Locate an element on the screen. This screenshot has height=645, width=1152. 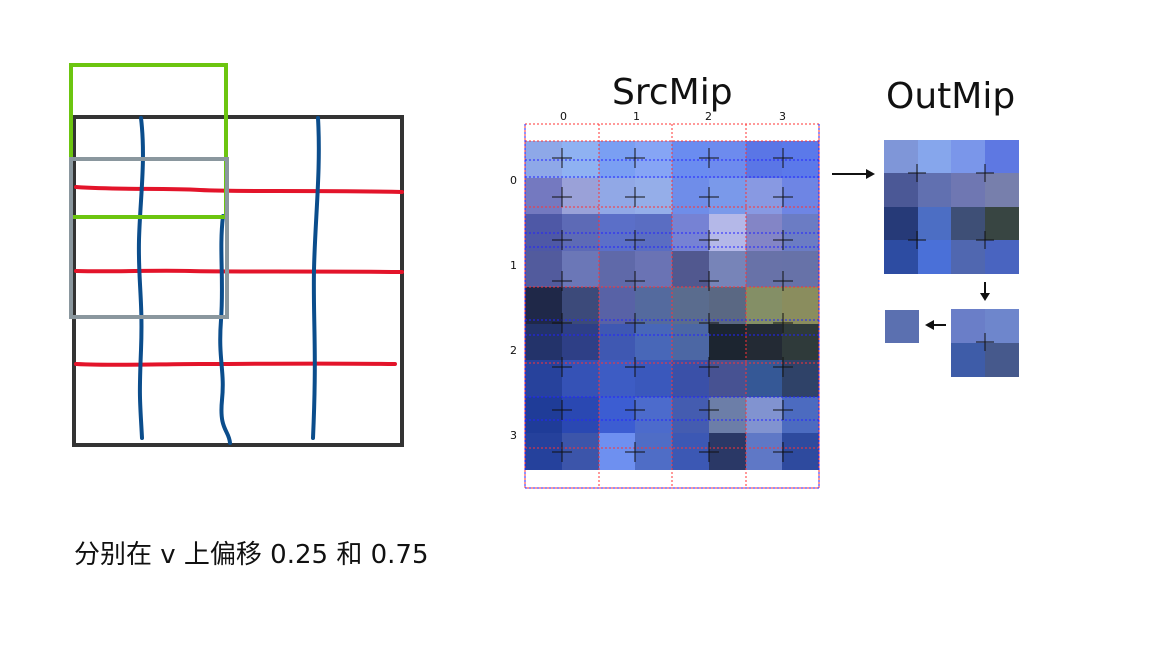
src-row-tick-1: 1 is located at coordinates (513, 265).